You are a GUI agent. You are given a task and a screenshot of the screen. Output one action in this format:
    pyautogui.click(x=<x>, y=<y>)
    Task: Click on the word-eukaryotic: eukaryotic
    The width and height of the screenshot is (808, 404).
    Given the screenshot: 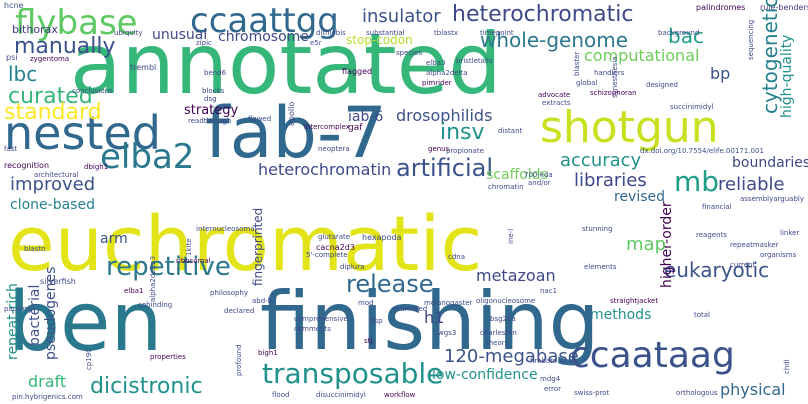 What is the action you would take?
    pyautogui.click(x=717, y=270)
    